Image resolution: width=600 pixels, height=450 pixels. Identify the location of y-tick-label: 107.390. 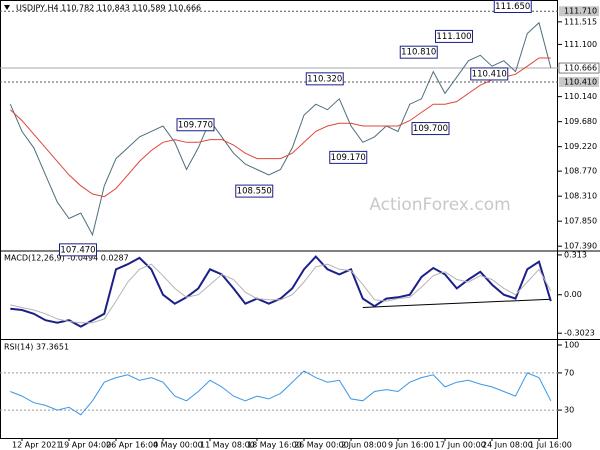
(580, 246).